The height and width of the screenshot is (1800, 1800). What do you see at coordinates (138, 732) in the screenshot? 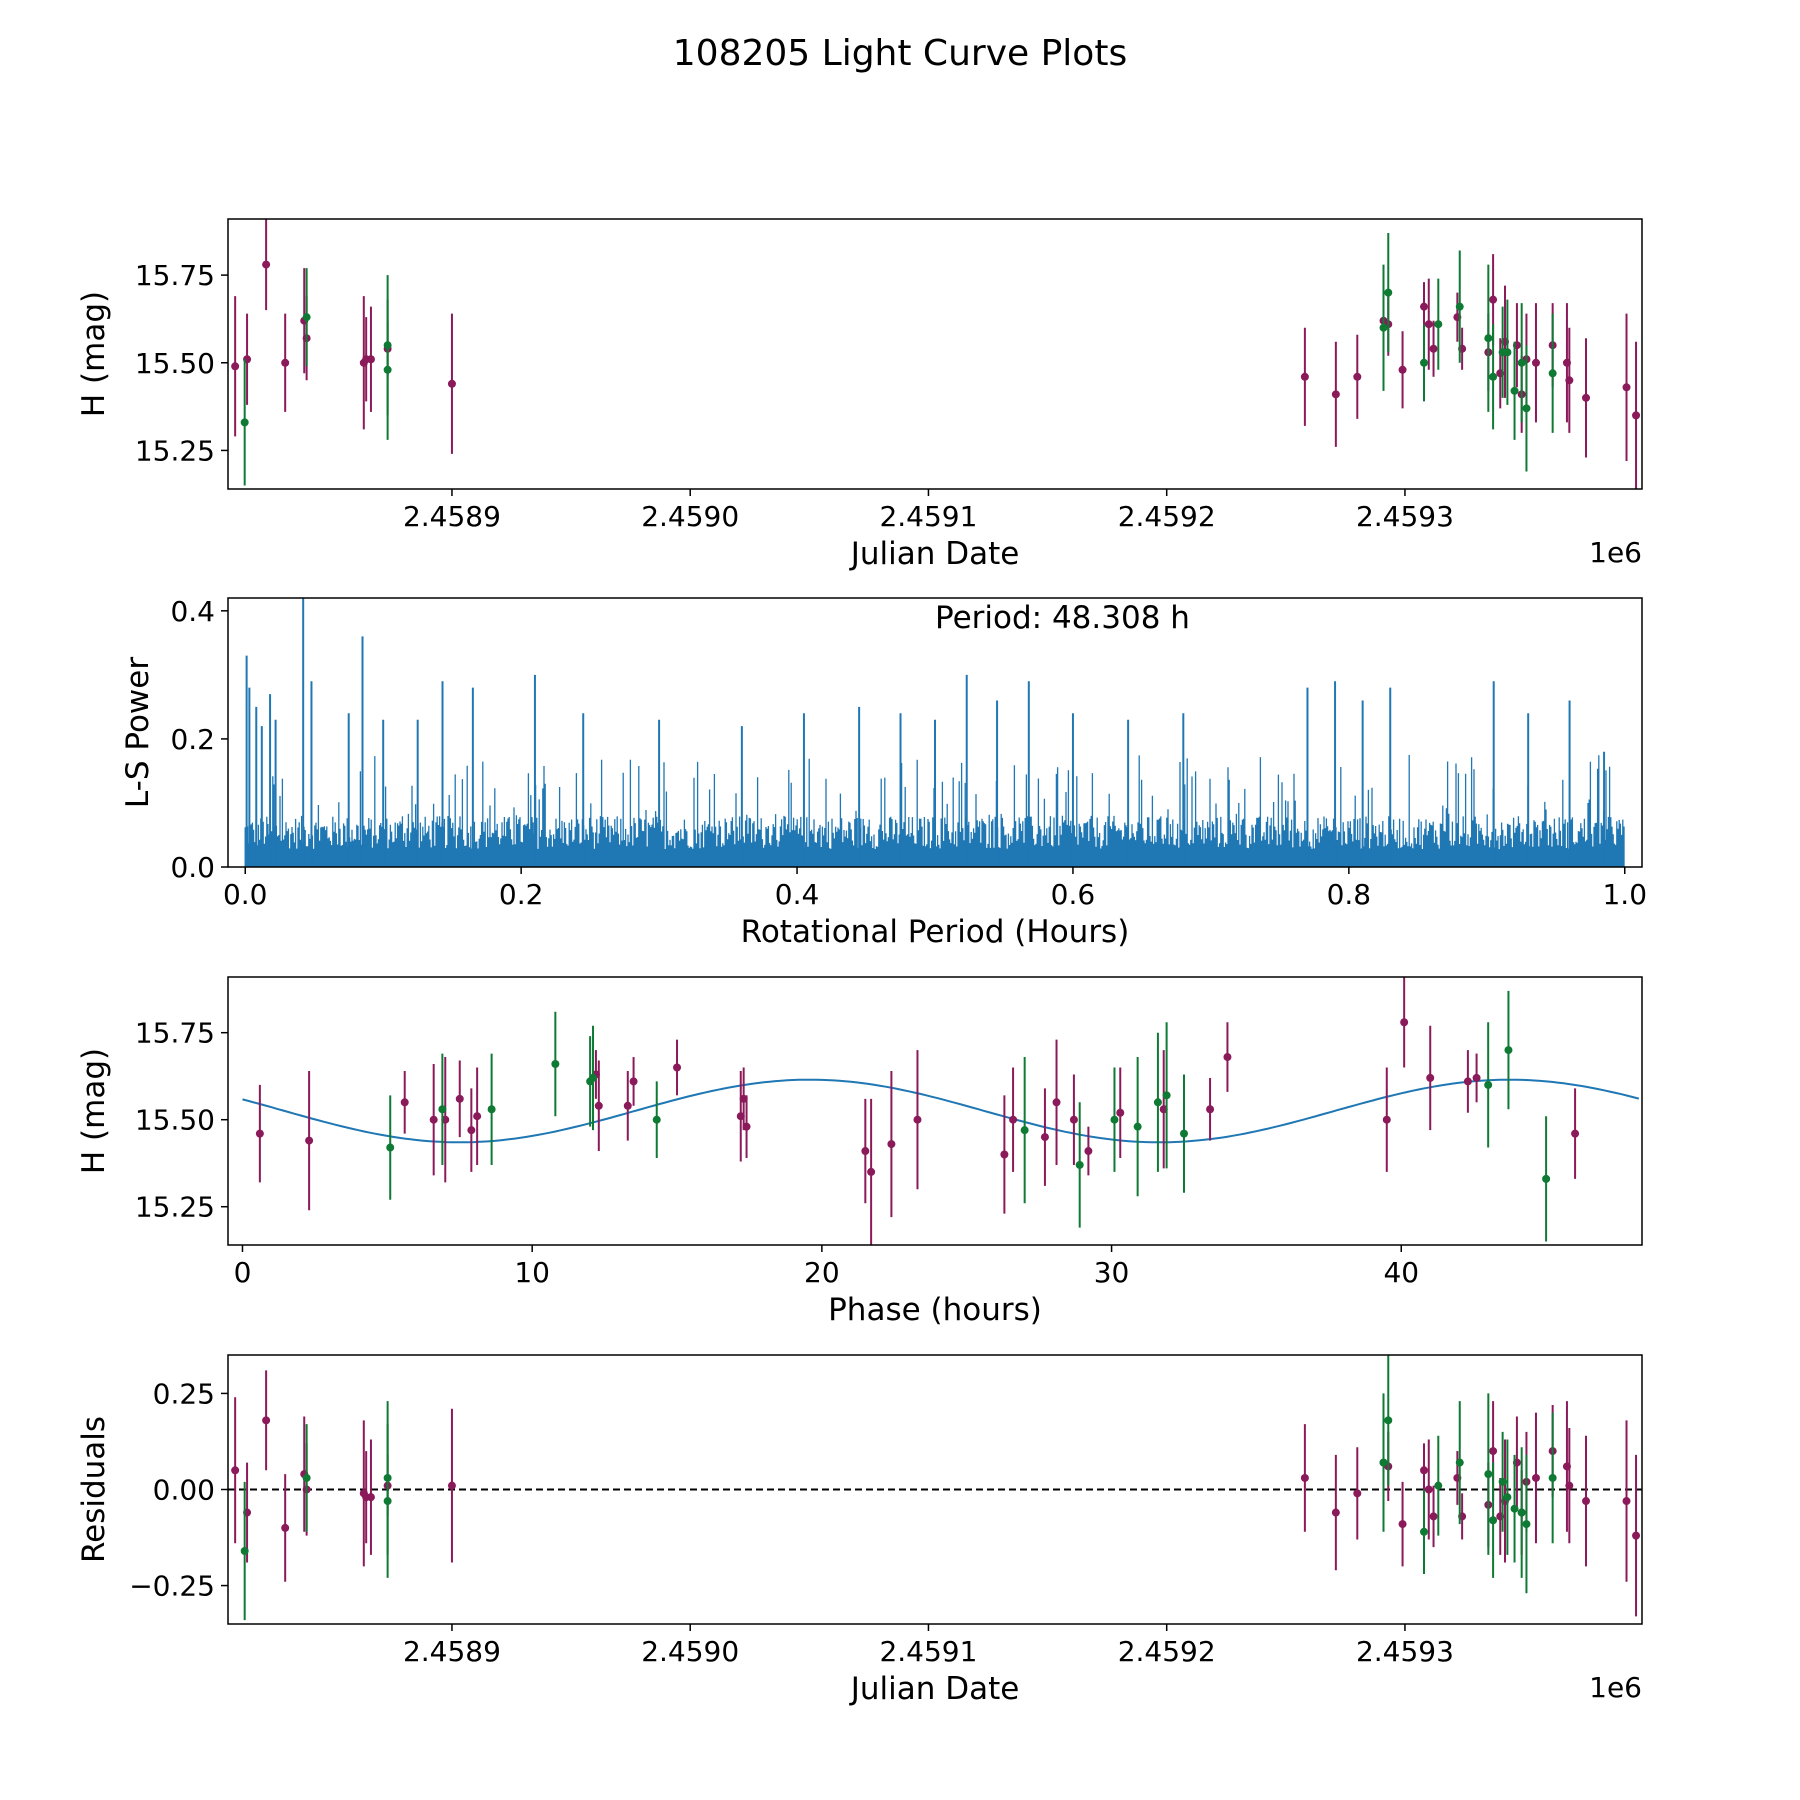
I see `y-axis-label: L-S Power` at bounding box center [138, 732].